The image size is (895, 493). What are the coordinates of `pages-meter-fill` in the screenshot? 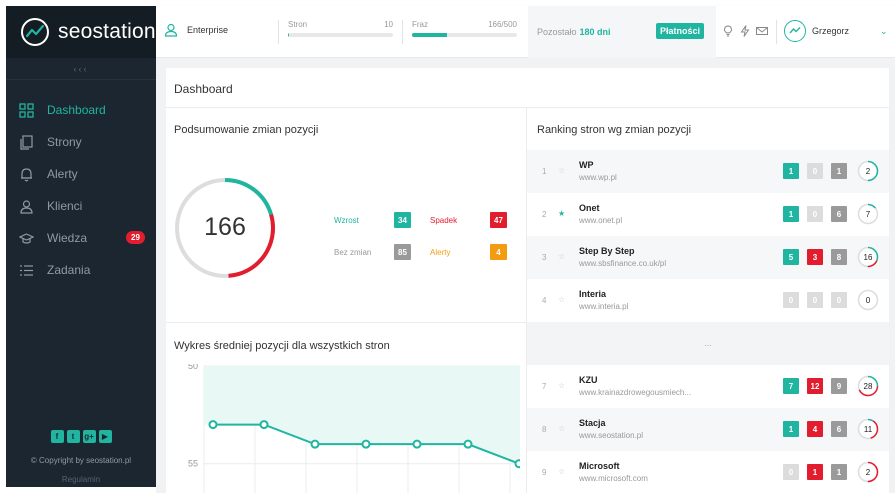 It's located at (289, 35).